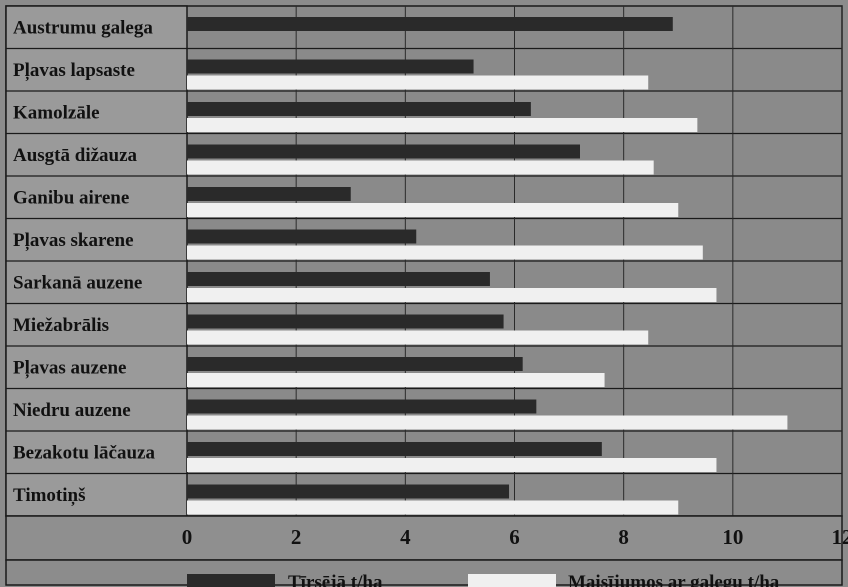 This screenshot has height=587, width=848. Describe the element at coordinates (83, 27) in the screenshot. I see `category-label: Austrumu galega` at that location.